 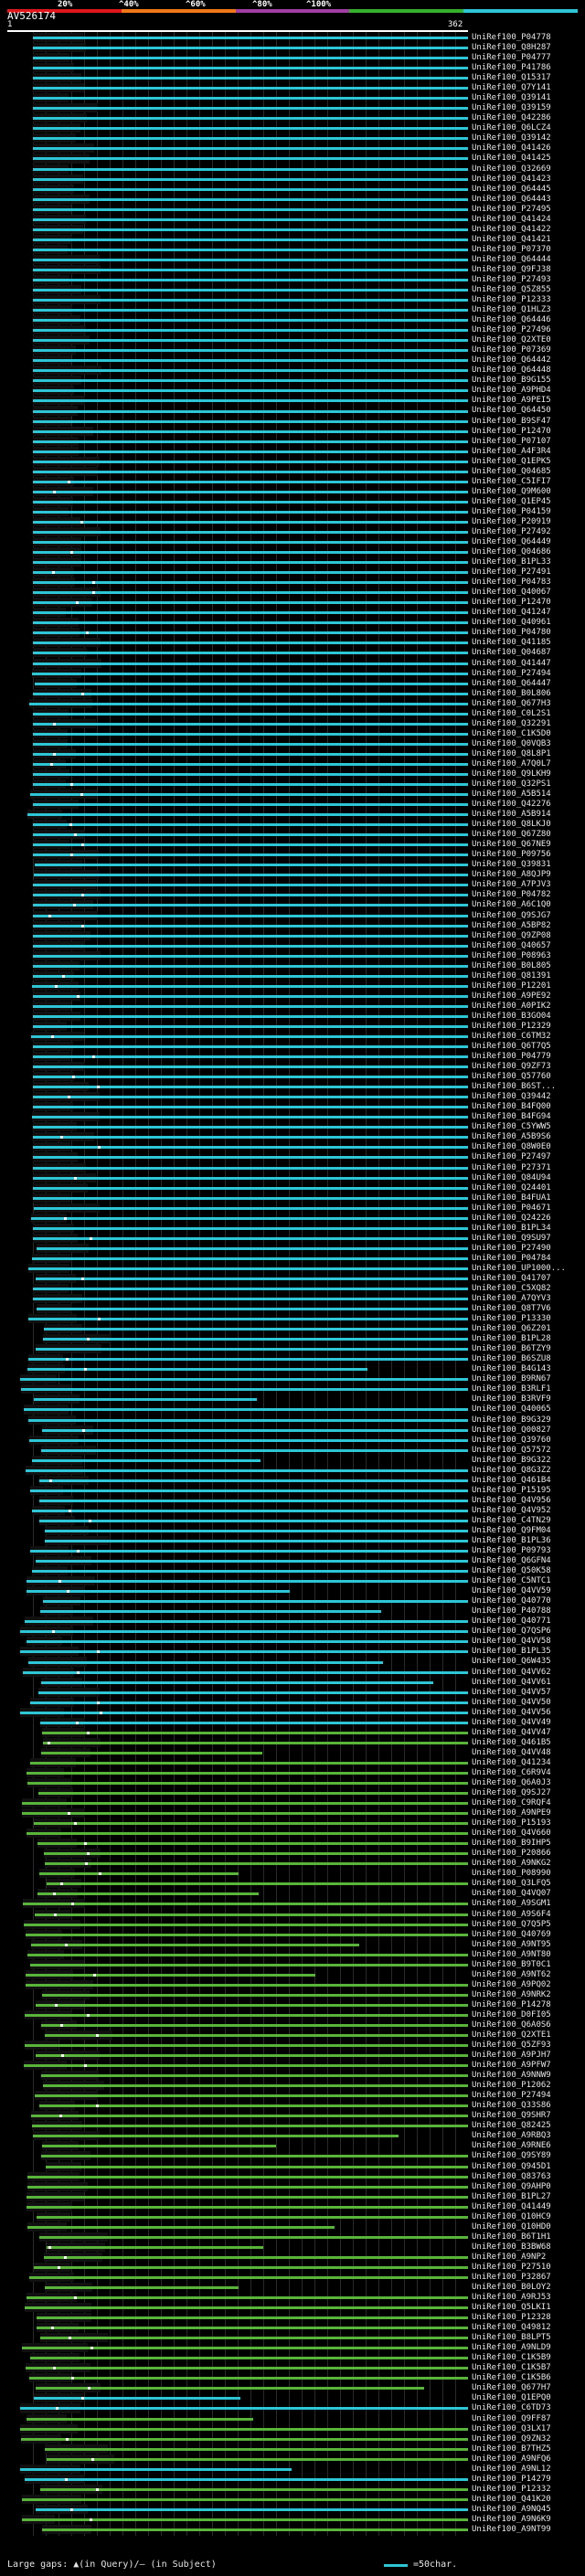 I want to click on hit-row: UniRef100_B3GO04, so click(x=293, y=1016).